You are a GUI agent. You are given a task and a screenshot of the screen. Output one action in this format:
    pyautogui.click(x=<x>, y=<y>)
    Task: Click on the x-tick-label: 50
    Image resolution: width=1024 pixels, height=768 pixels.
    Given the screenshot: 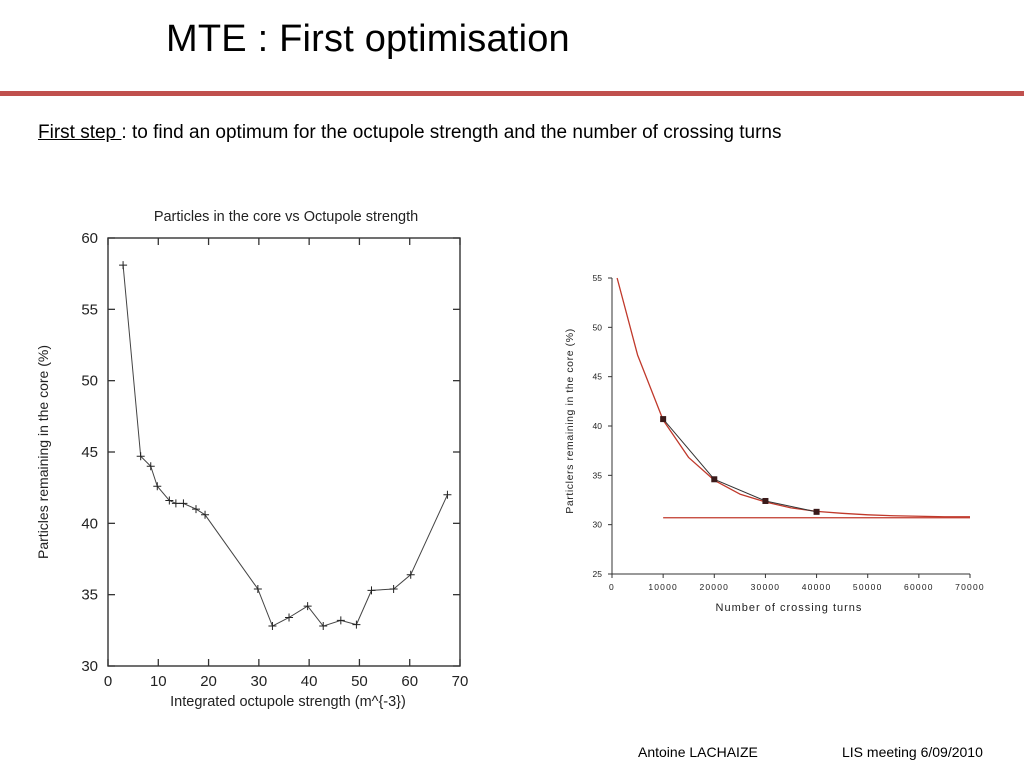 What is the action you would take?
    pyautogui.click(x=359, y=681)
    